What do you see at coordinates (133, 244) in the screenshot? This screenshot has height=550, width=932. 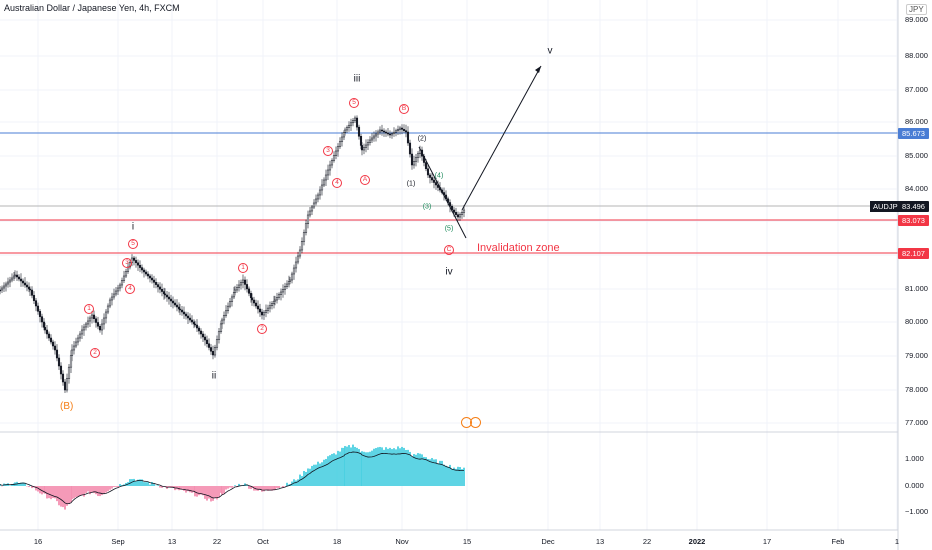 I see `wave-circle-label: 5` at bounding box center [133, 244].